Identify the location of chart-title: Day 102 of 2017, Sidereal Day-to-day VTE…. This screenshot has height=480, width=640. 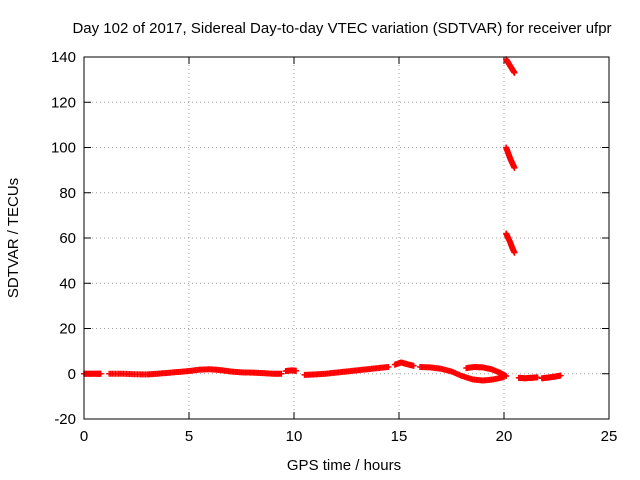
(341, 28).